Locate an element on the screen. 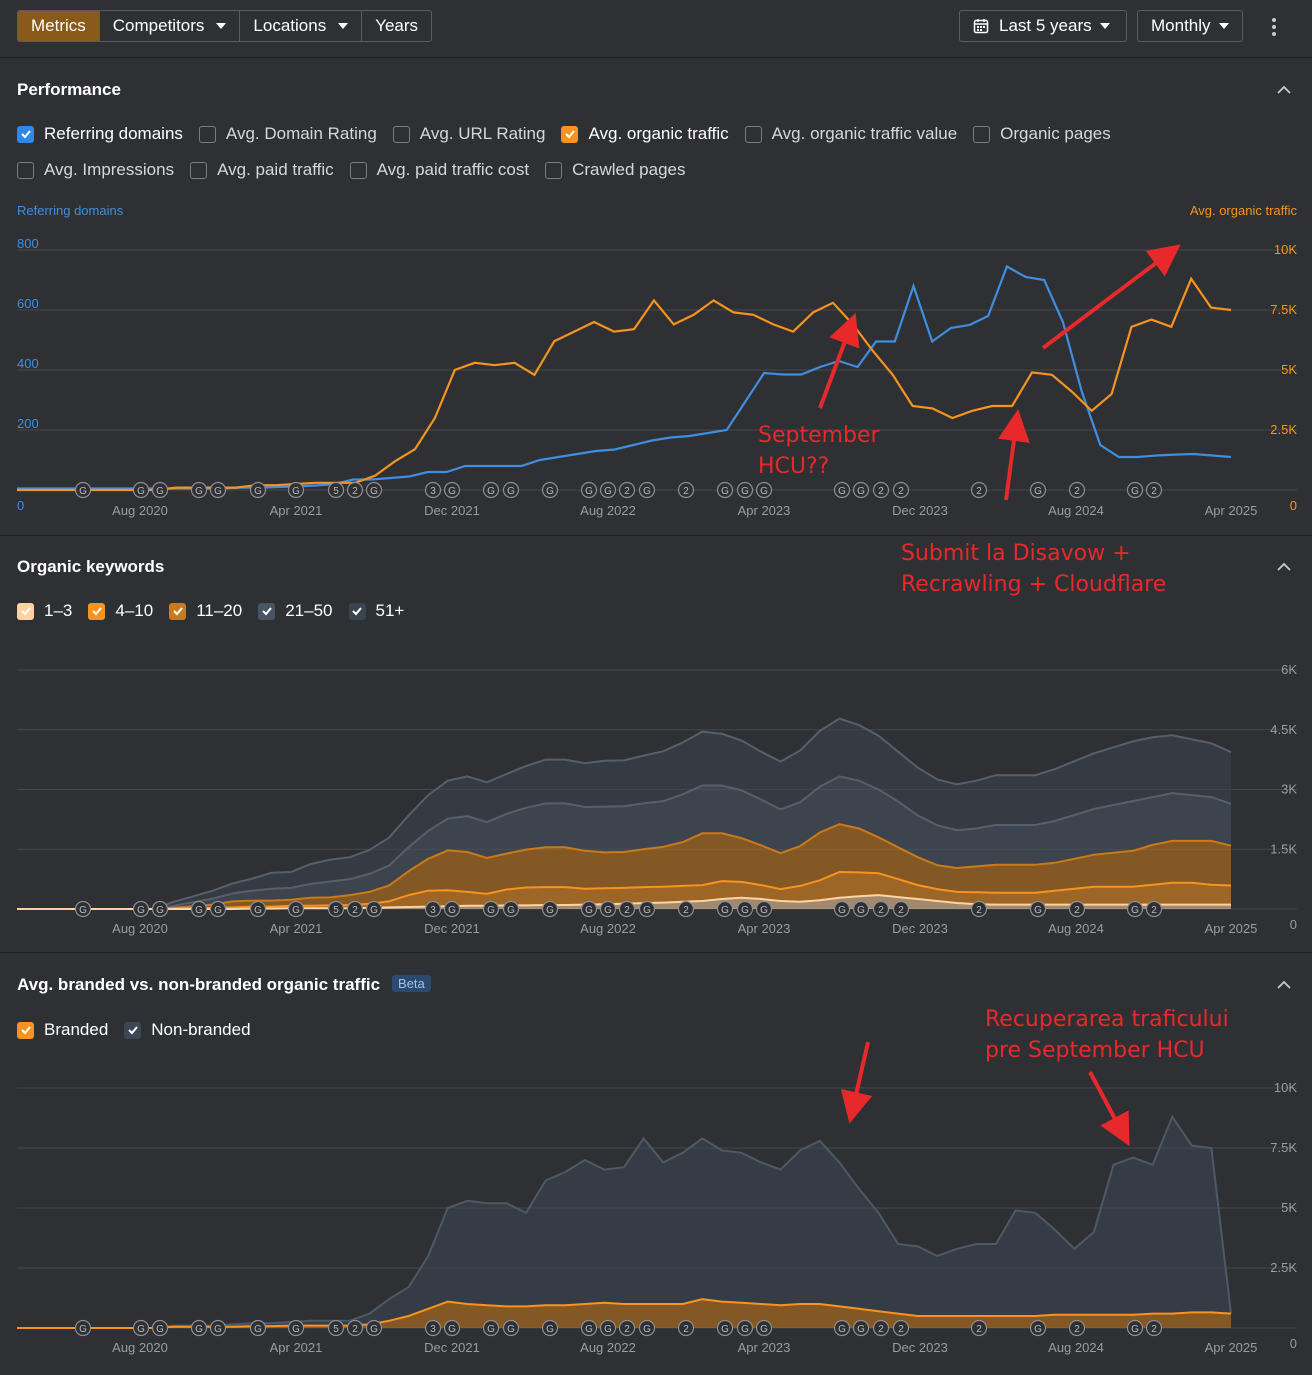  checkbox-avg-organic-traffic-value: Avg. organic traffic value is located at coordinates (850, 134).